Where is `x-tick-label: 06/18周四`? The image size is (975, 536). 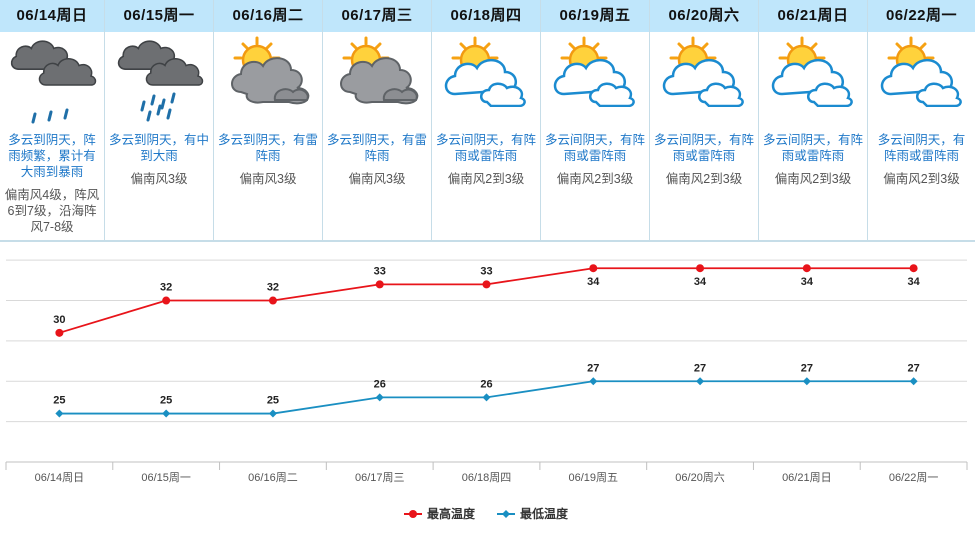 x-tick-label: 06/18周四 is located at coordinates (487, 477).